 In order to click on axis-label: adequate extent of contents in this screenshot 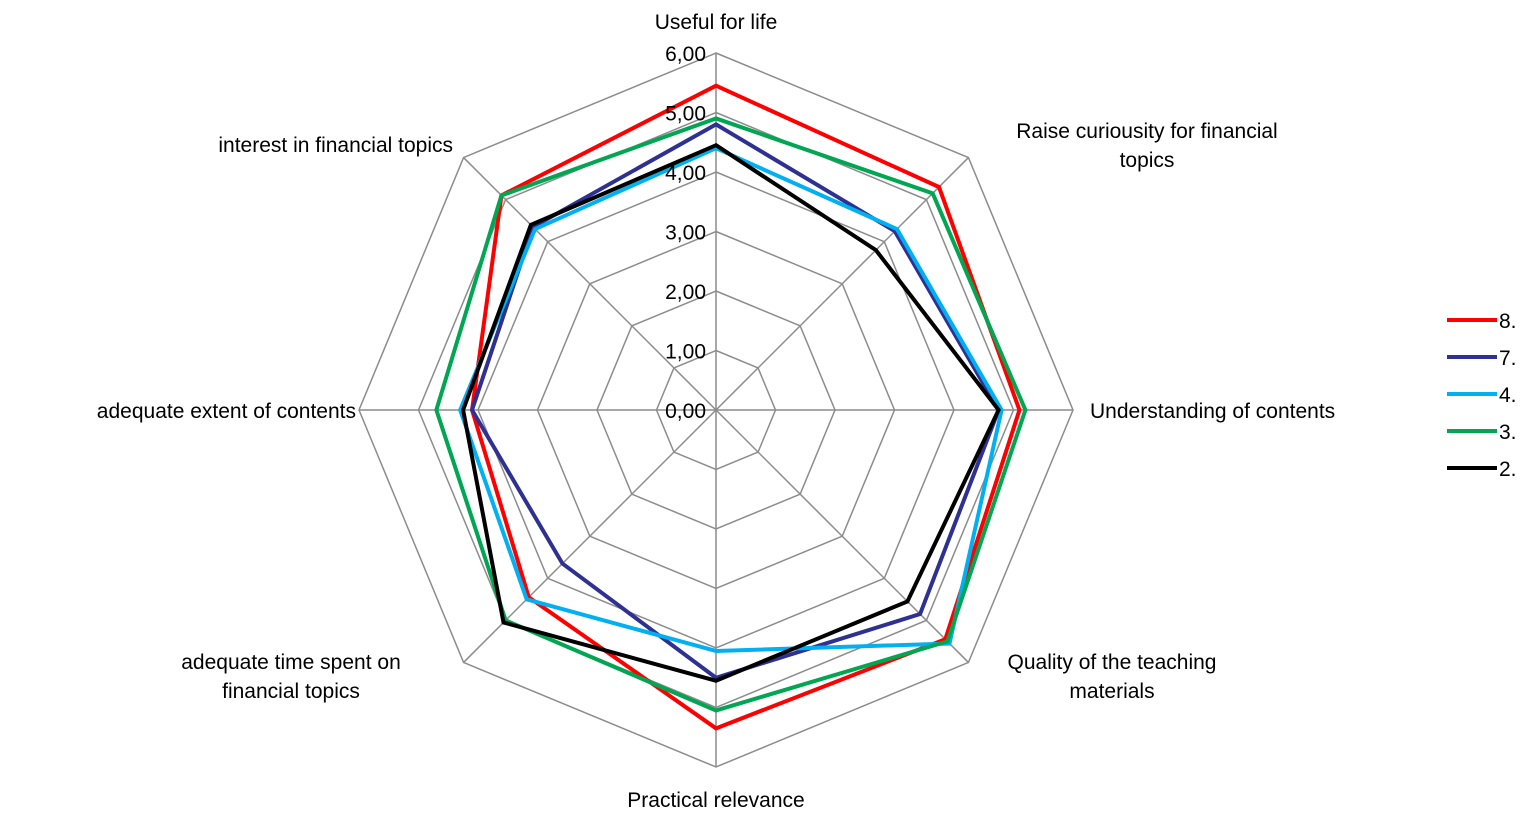, I will do `click(226, 411)`.